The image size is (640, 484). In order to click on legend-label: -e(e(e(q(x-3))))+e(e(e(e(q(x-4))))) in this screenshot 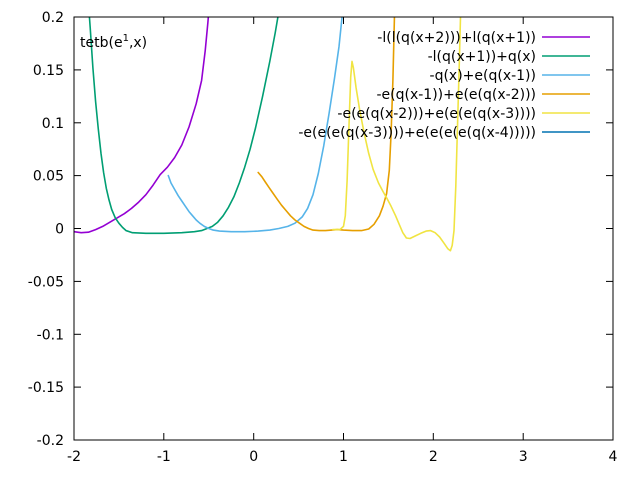, I will do `click(417, 133)`.